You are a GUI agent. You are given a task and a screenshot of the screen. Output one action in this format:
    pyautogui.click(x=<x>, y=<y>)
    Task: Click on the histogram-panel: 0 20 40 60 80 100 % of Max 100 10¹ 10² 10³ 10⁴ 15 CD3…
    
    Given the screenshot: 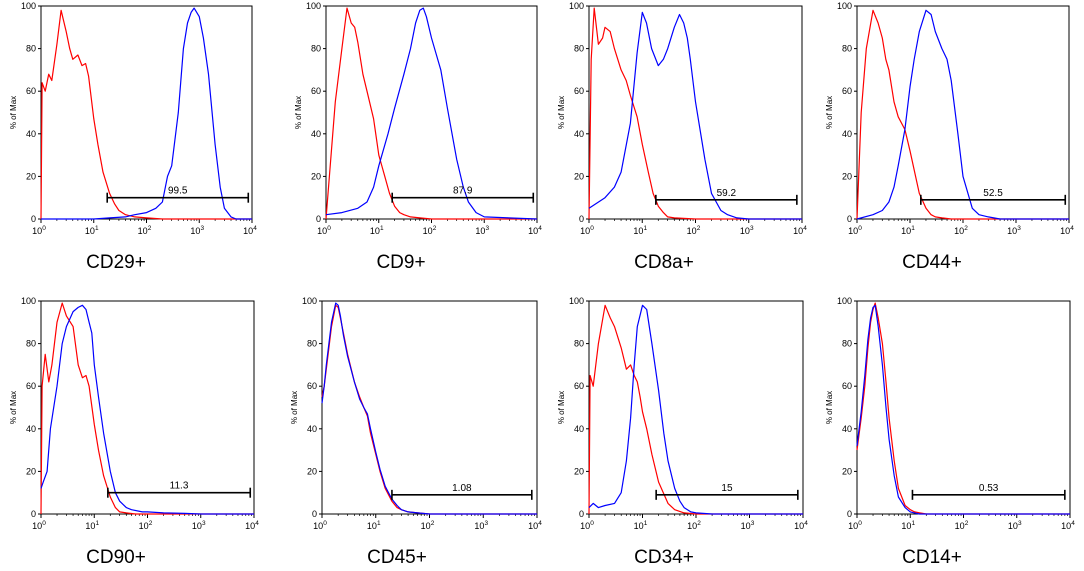 What is the action you would take?
    pyautogui.click(x=682, y=432)
    